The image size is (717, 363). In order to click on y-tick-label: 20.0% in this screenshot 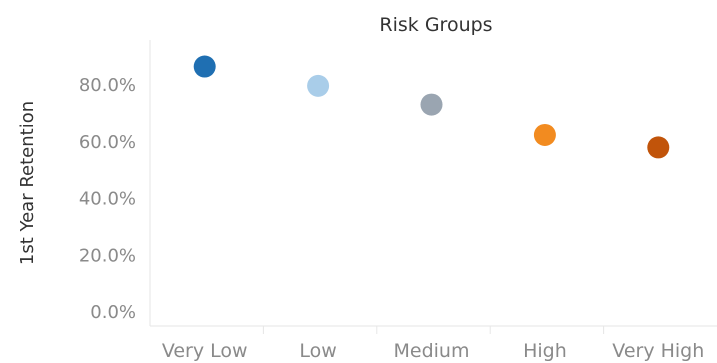, I will do `click(107, 255)`.